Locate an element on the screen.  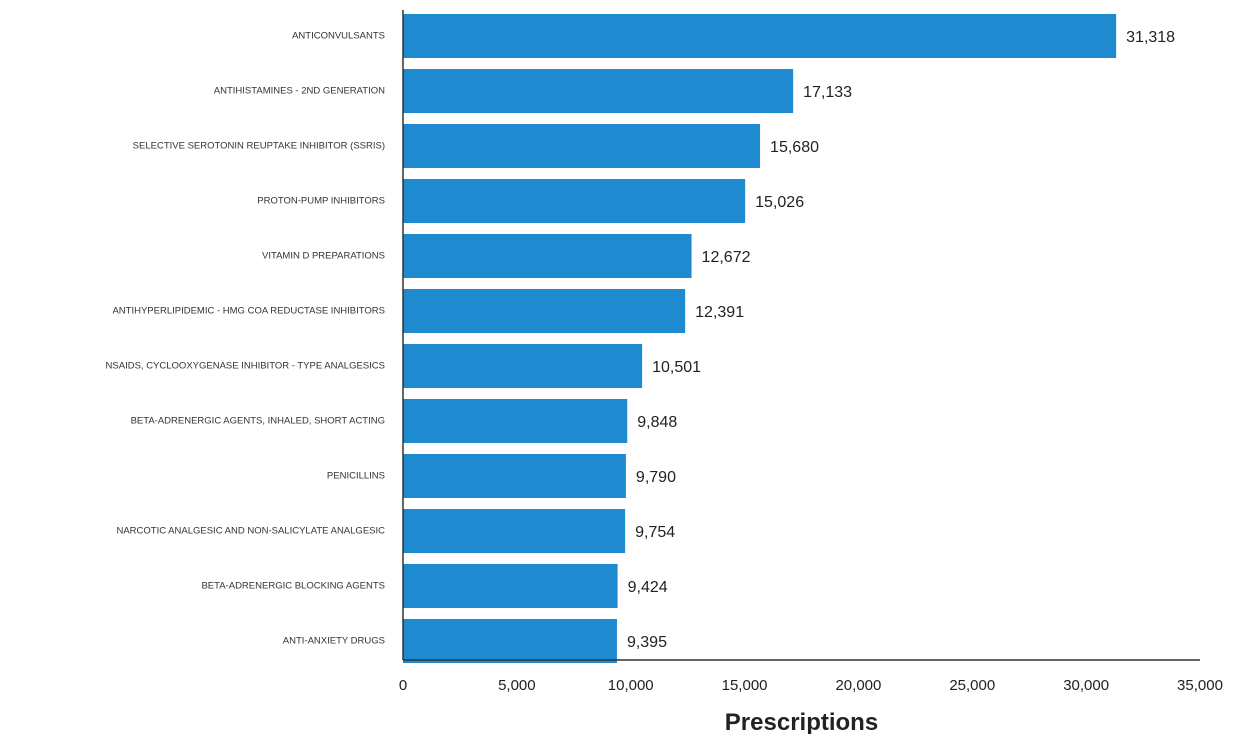
value-label: 9,424 is located at coordinates (648, 587).